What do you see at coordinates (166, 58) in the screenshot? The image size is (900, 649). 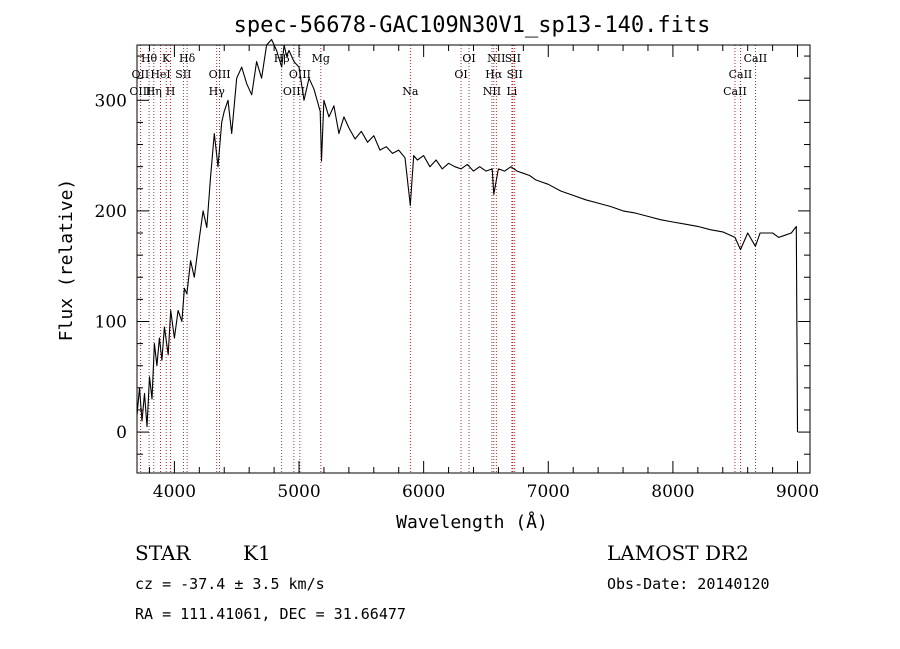 I see `spectral-line-label: K` at bounding box center [166, 58].